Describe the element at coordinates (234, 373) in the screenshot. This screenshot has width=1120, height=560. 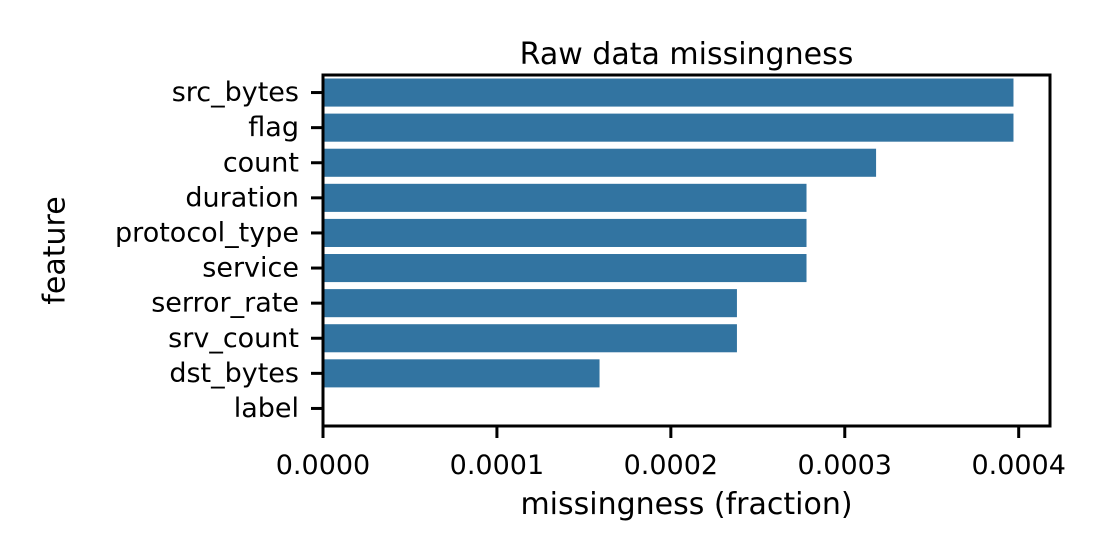
I see `y-tick-label: dst_bytes` at that location.